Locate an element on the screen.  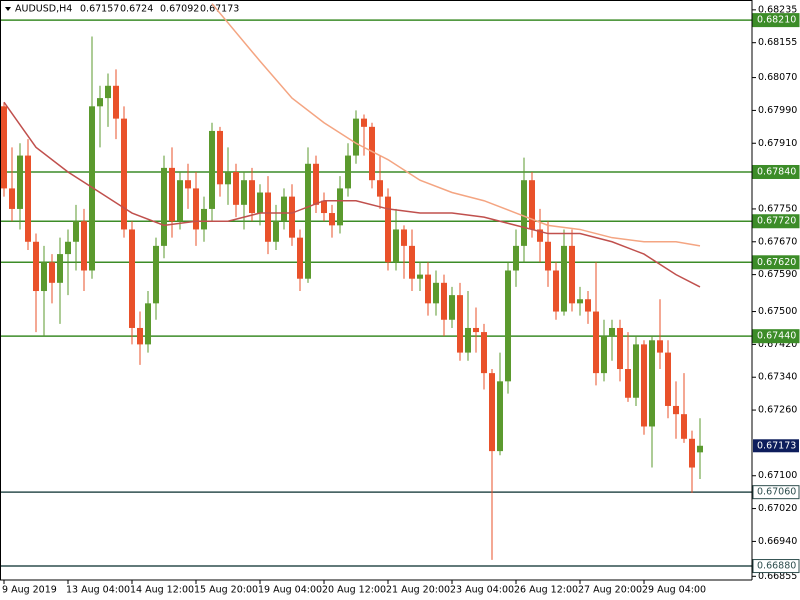
y-tick-label: 0.68155 is located at coordinates (777, 42).